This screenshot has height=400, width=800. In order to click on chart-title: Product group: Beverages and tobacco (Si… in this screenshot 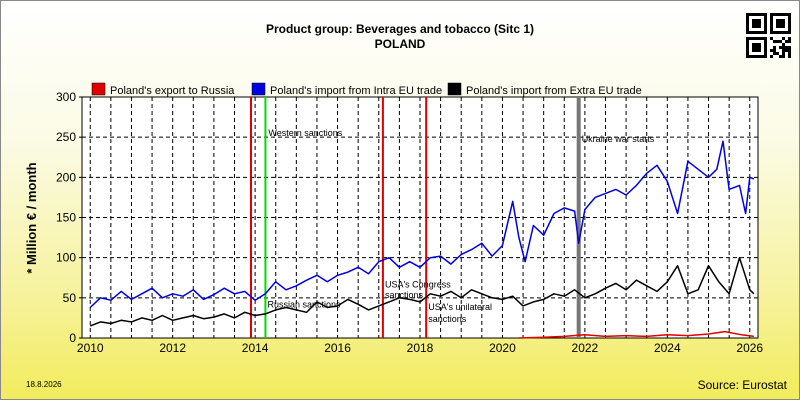, I will do `click(400, 29)`.